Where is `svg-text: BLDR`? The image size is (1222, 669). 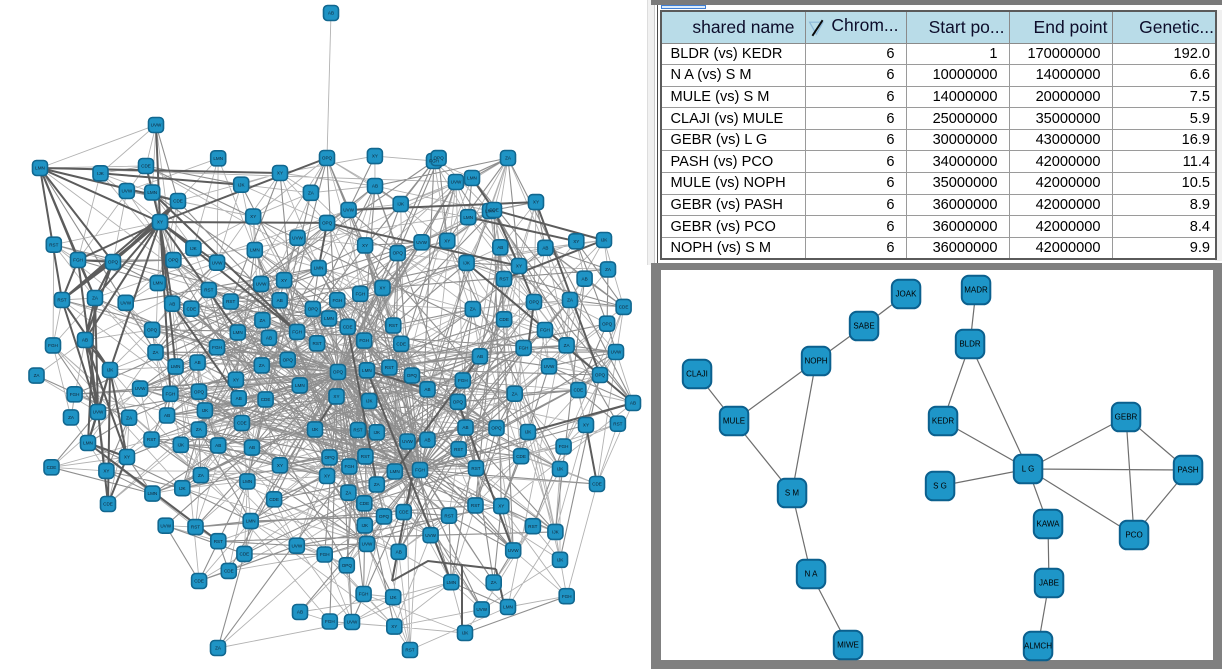 svg-text: BLDR is located at coordinates (970, 344).